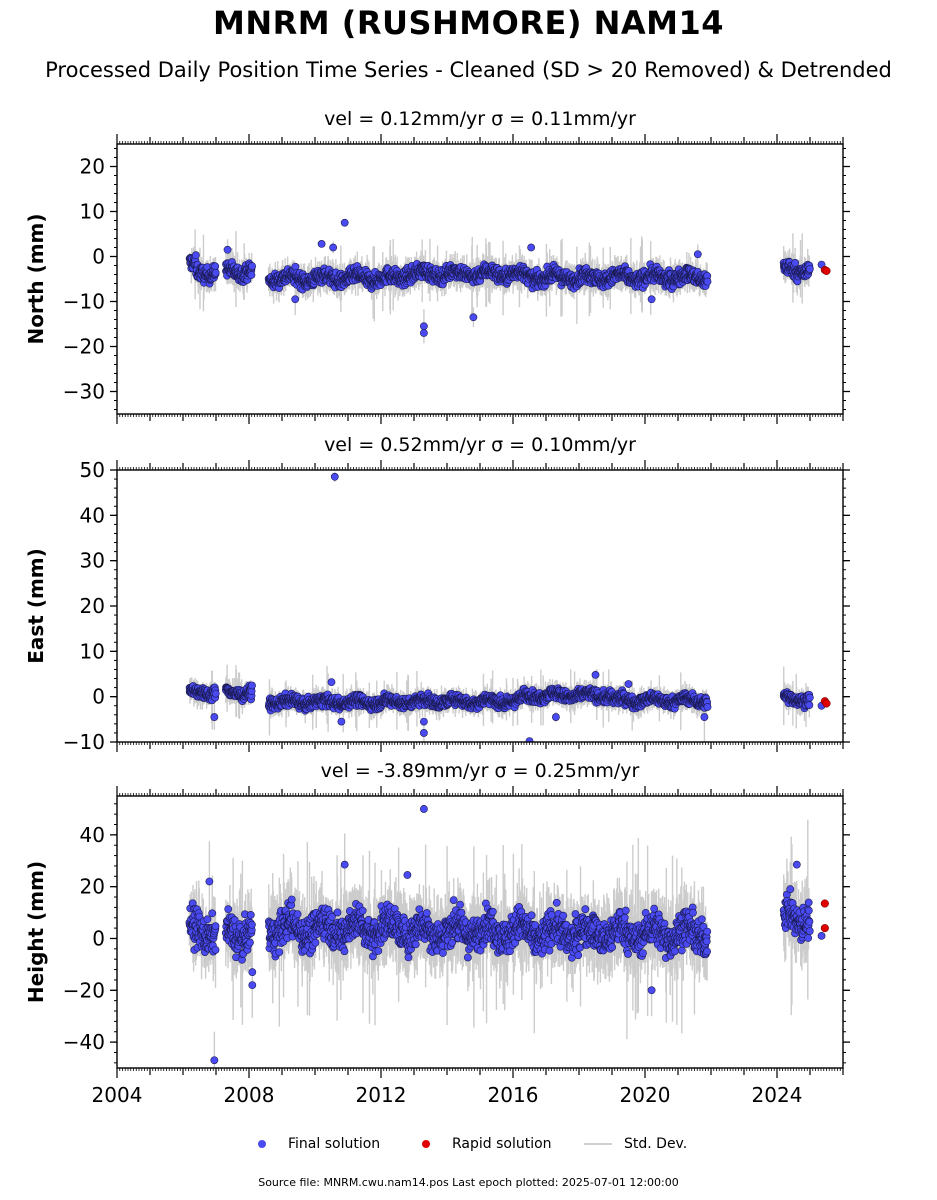 This screenshot has width=937, height=1200. I want to click on final-points-north, so click(505, 277).